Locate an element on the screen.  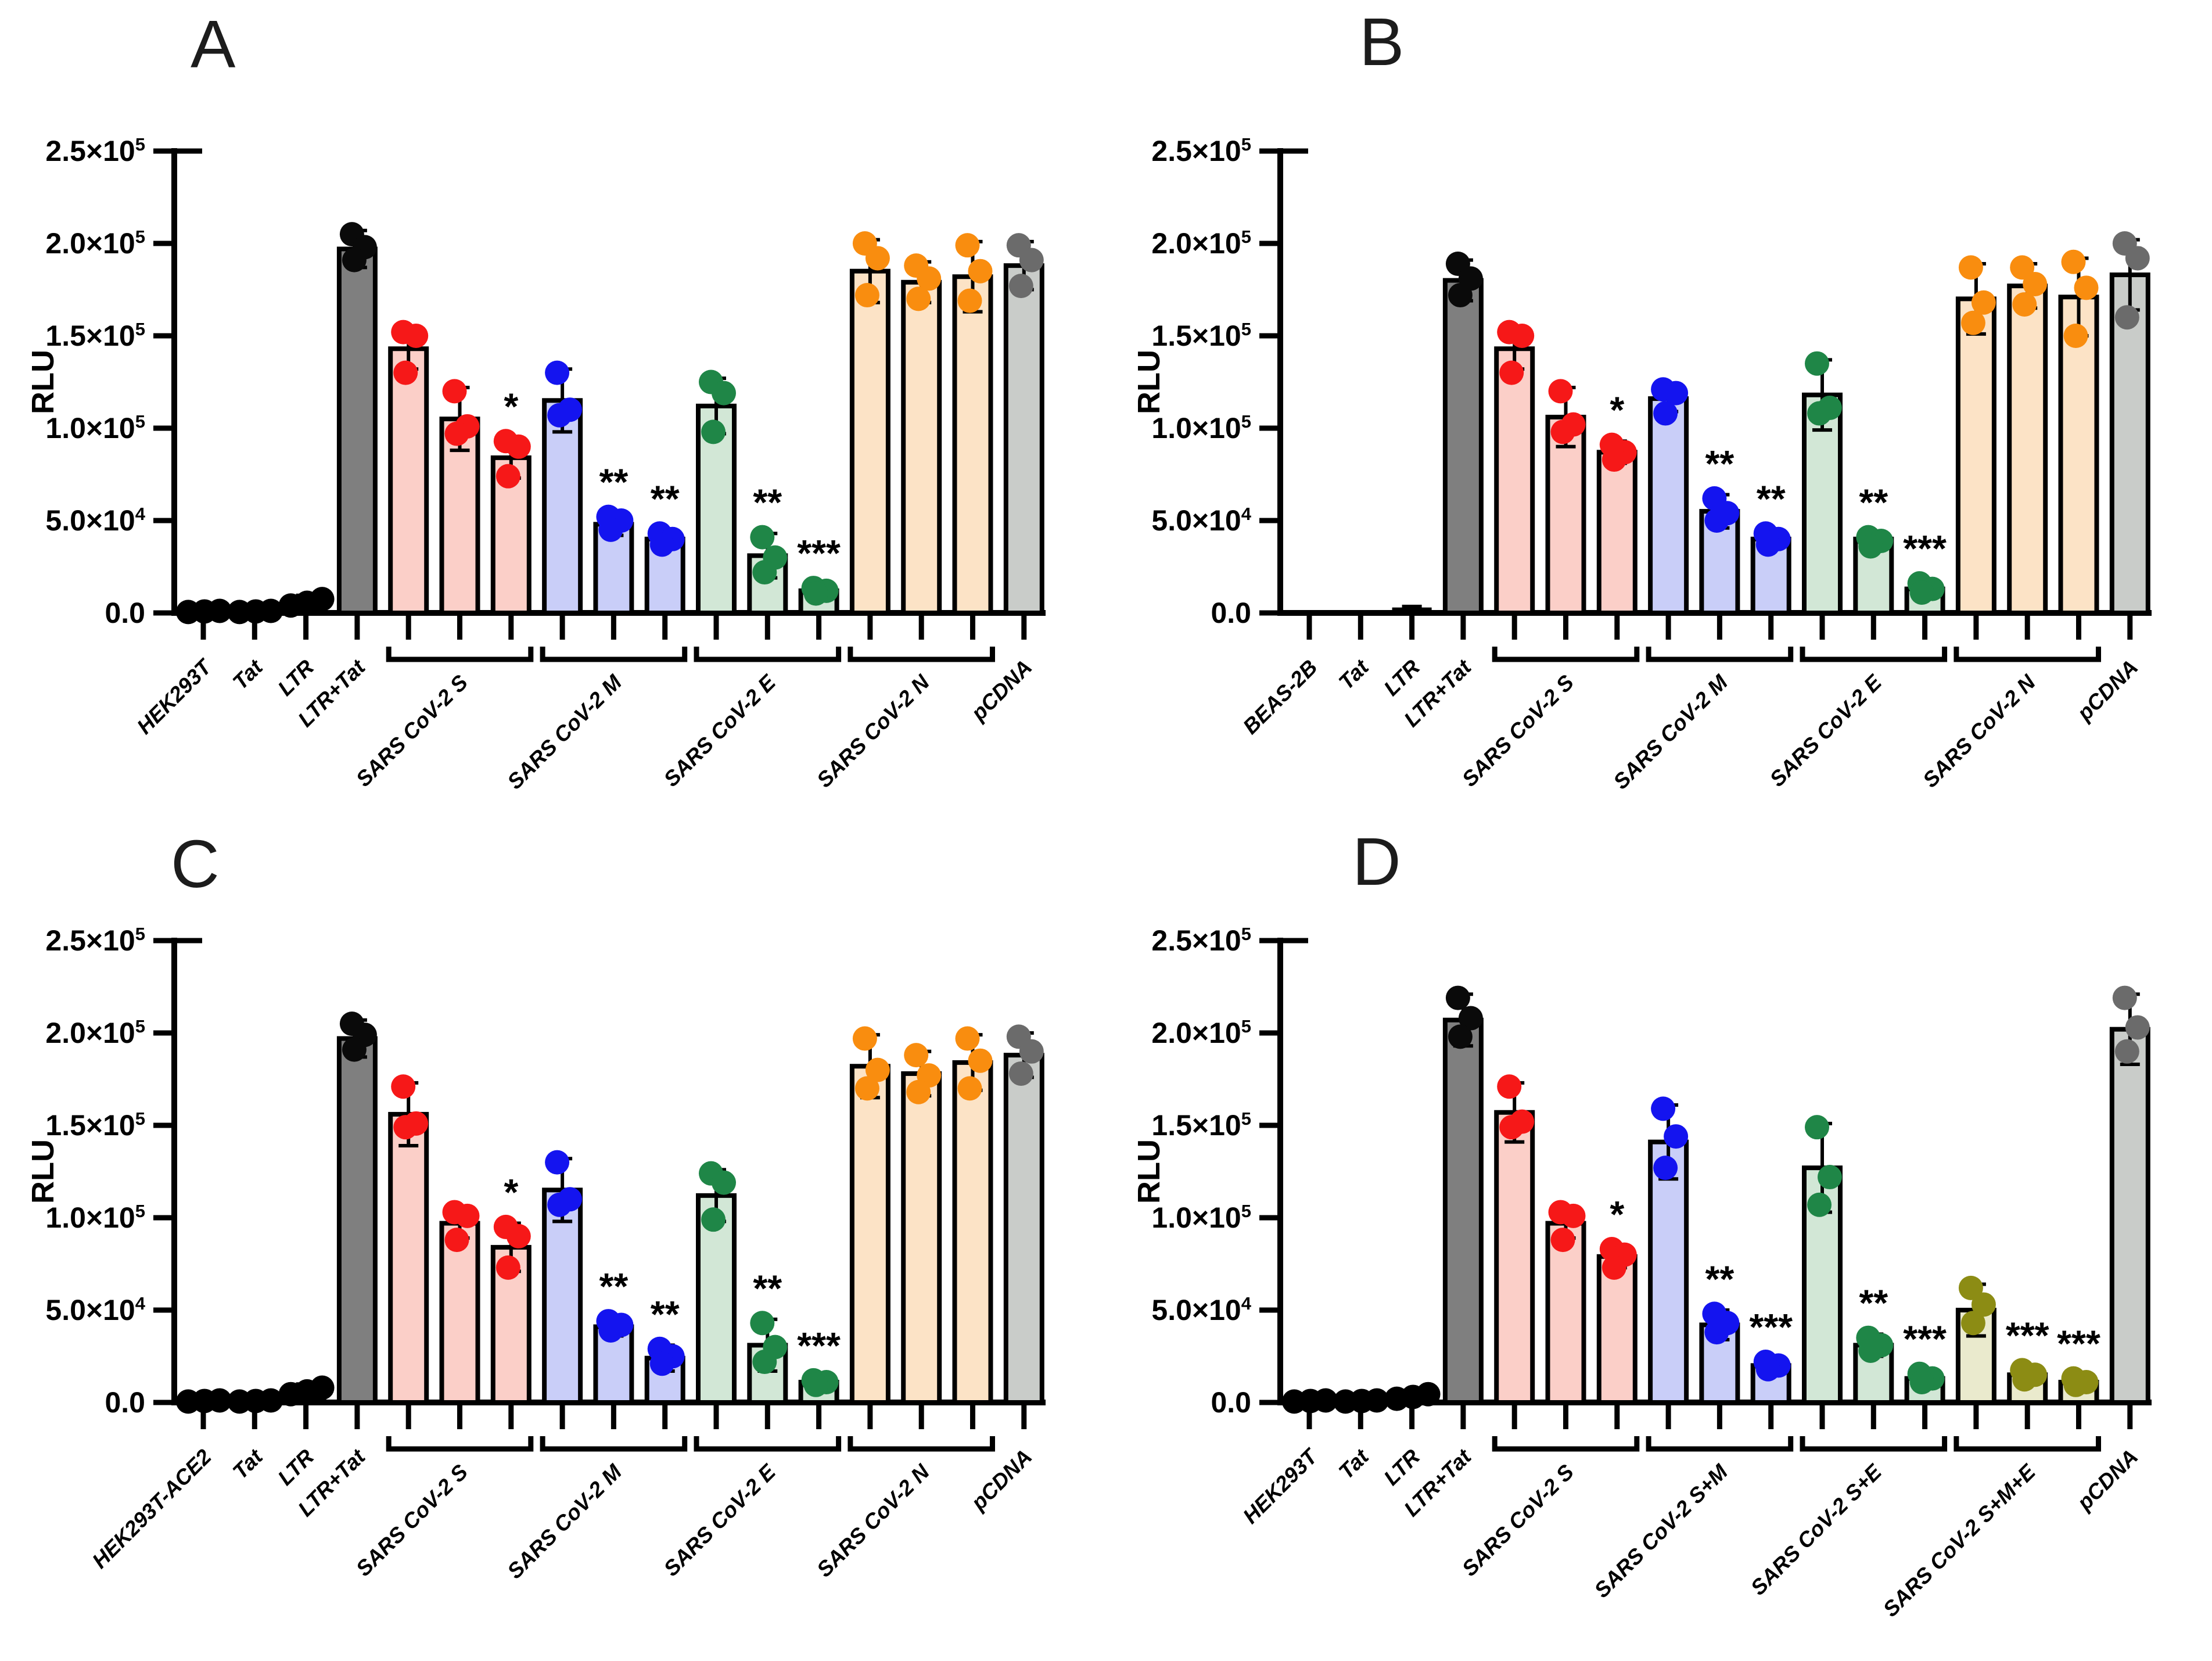
y-tick-label: 0.0 is located at coordinates (125, 613).